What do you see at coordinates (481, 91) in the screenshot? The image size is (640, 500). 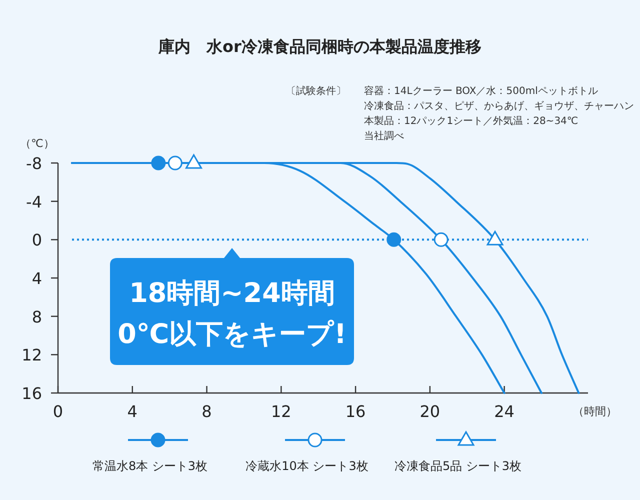 I see `text: 容器：14Lクーラー BOX／水：500mlペットボトル` at bounding box center [481, 91].